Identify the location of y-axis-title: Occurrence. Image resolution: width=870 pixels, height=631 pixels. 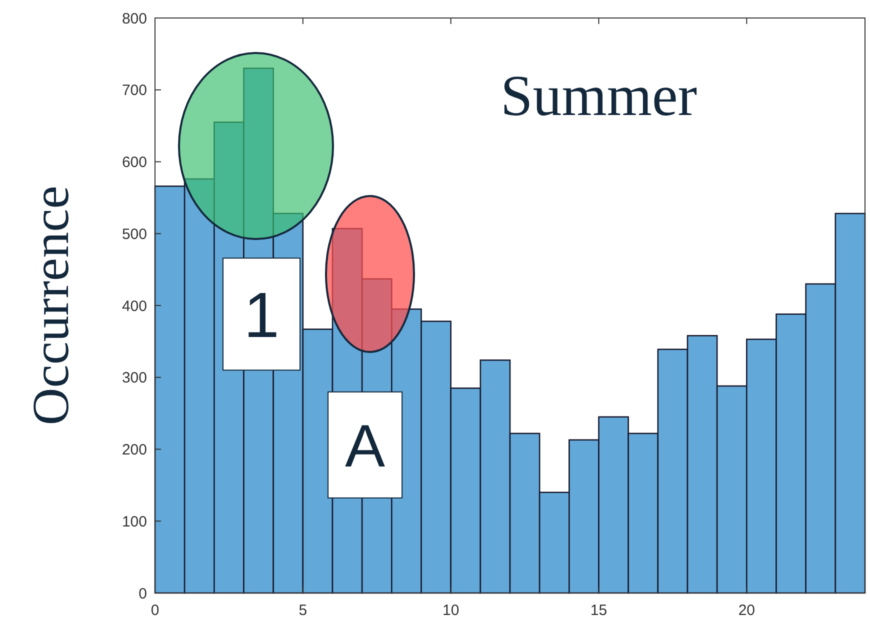
(51, 306).